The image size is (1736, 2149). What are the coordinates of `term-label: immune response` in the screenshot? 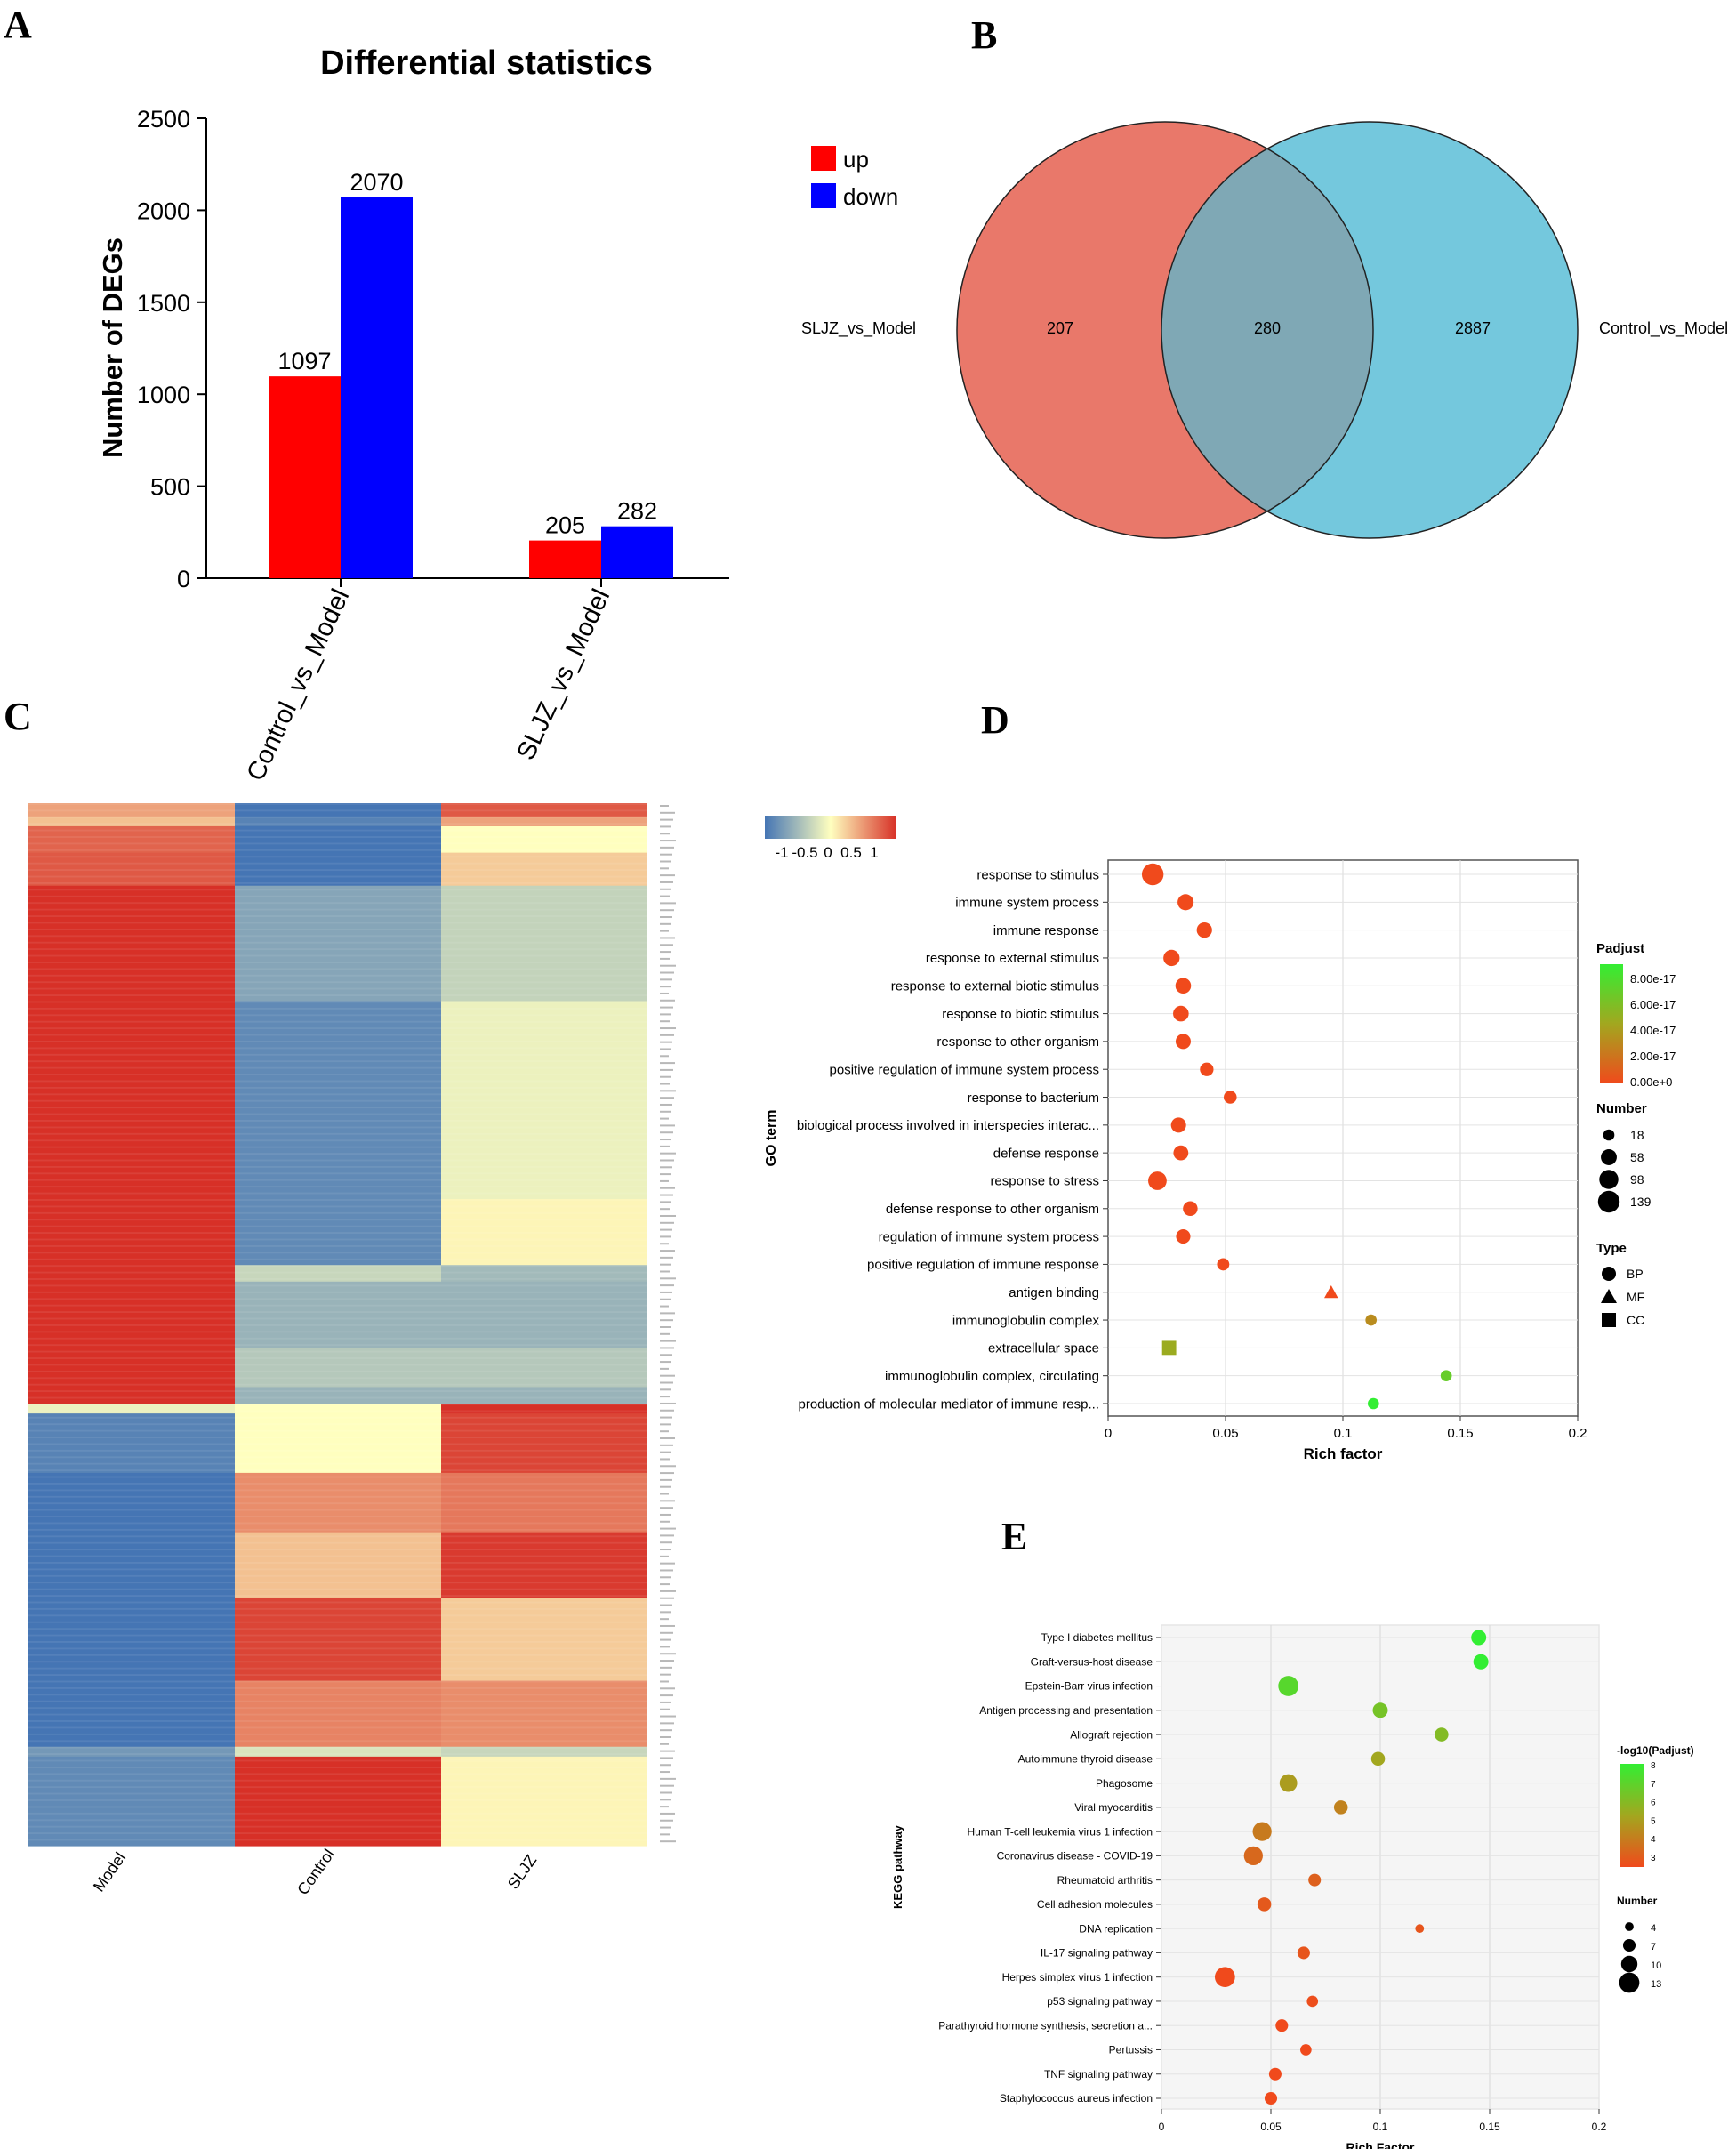 It's located at (1046, 930).